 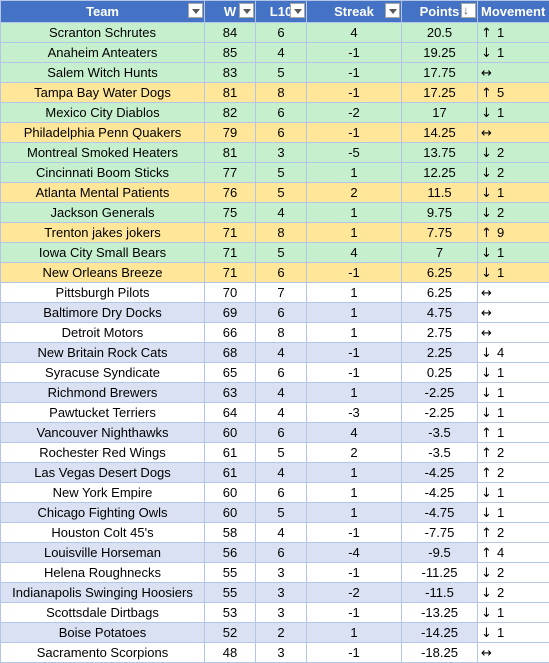 I want to click on cell-streak: -4, so click(x=354, y=553).